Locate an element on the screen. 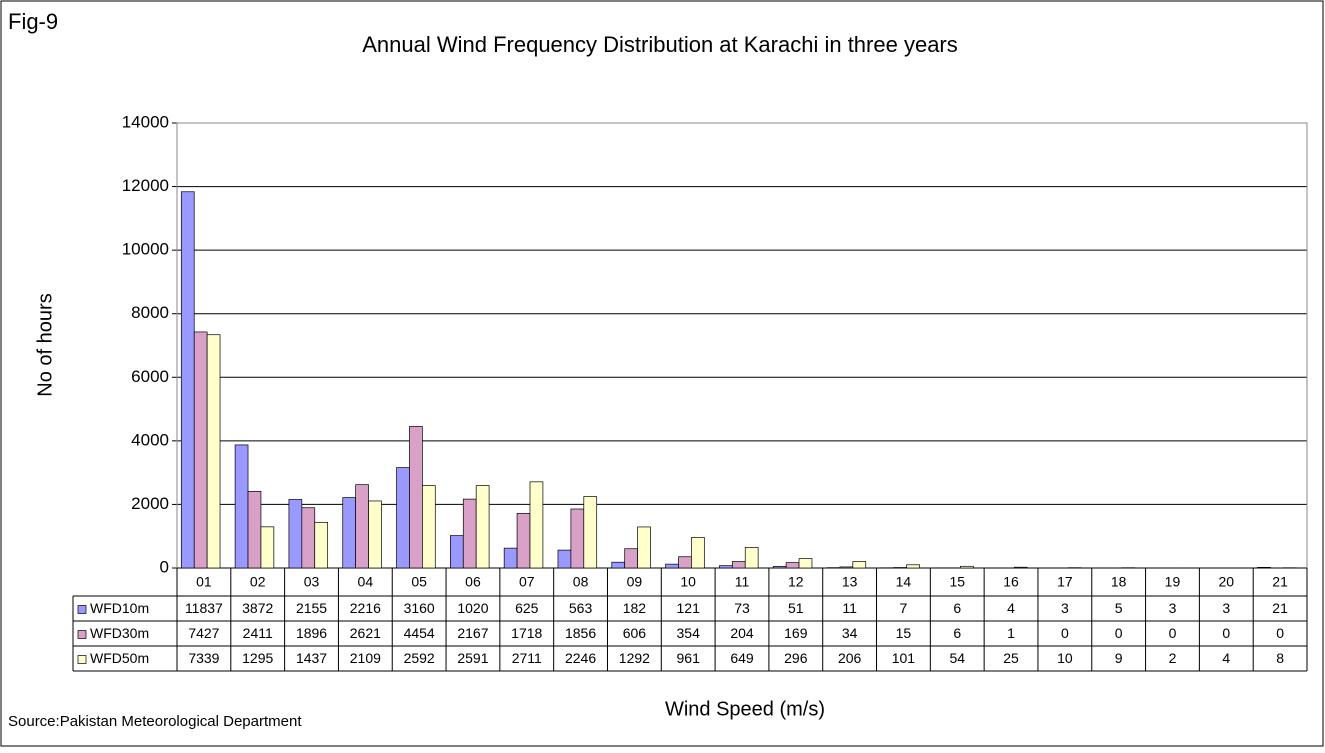  table-value: 961 is located at coordinates (689, 658).